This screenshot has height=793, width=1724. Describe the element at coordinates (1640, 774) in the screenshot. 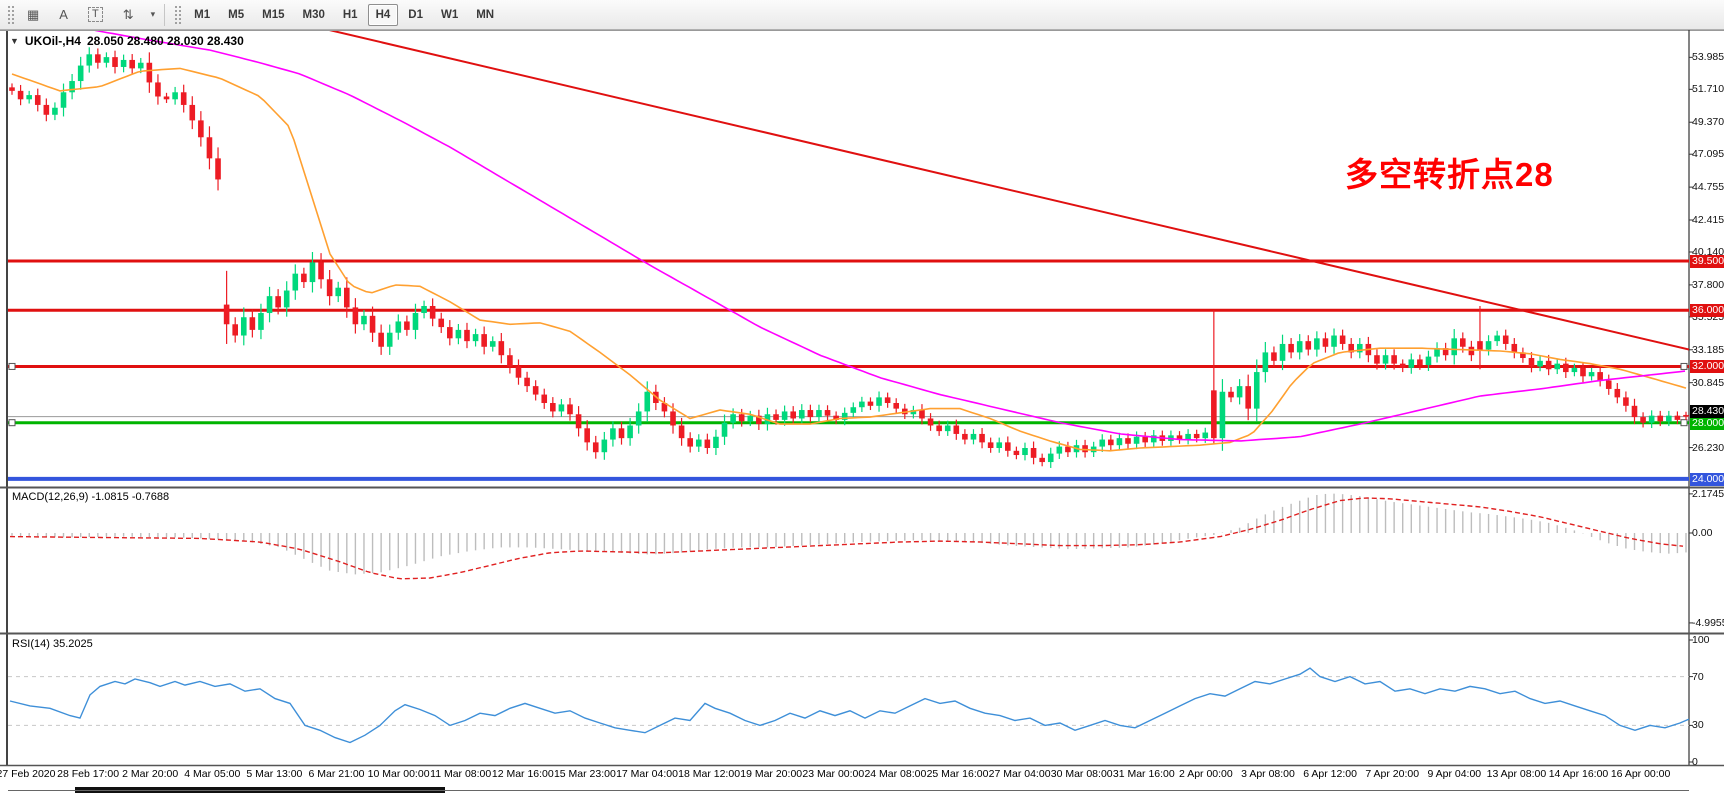

I see `date-tick-label: 16 Apr 00:00` at that location.